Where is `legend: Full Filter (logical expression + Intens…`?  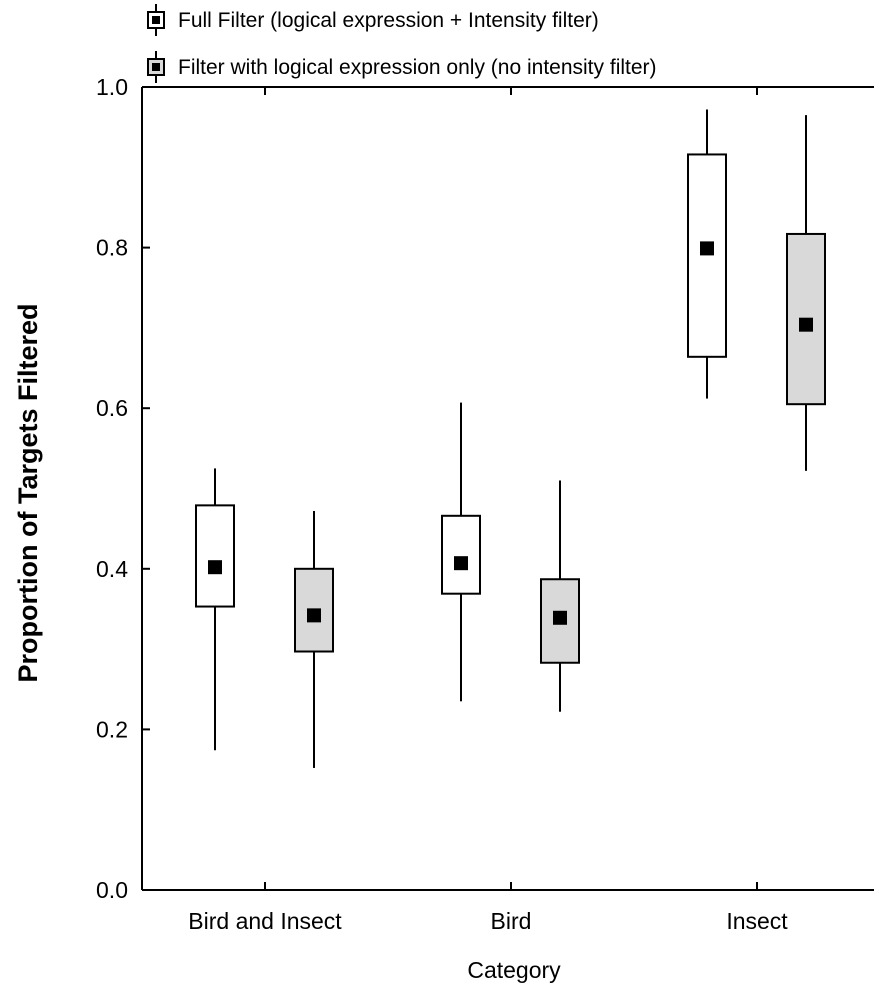 legend: Full Filter (logical expression + Intens… is located at coordinates (402, 43).